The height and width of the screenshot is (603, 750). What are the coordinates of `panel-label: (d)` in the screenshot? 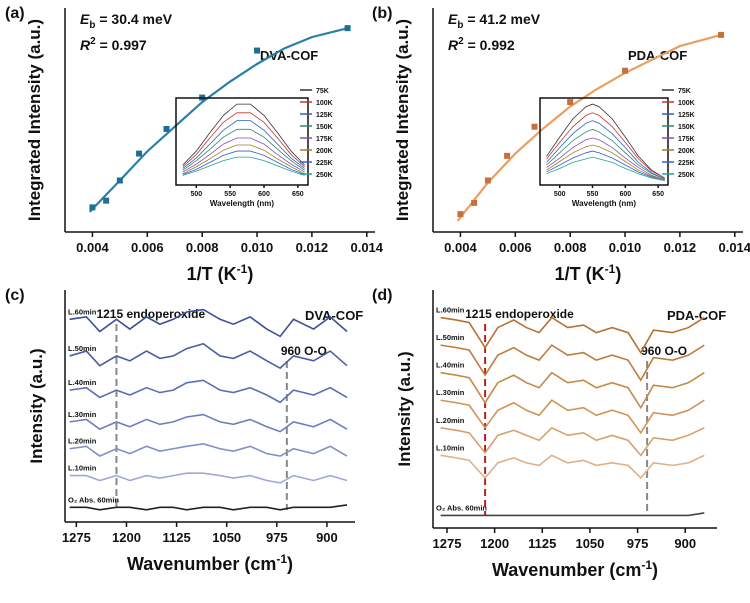 It's located at (382, 295).